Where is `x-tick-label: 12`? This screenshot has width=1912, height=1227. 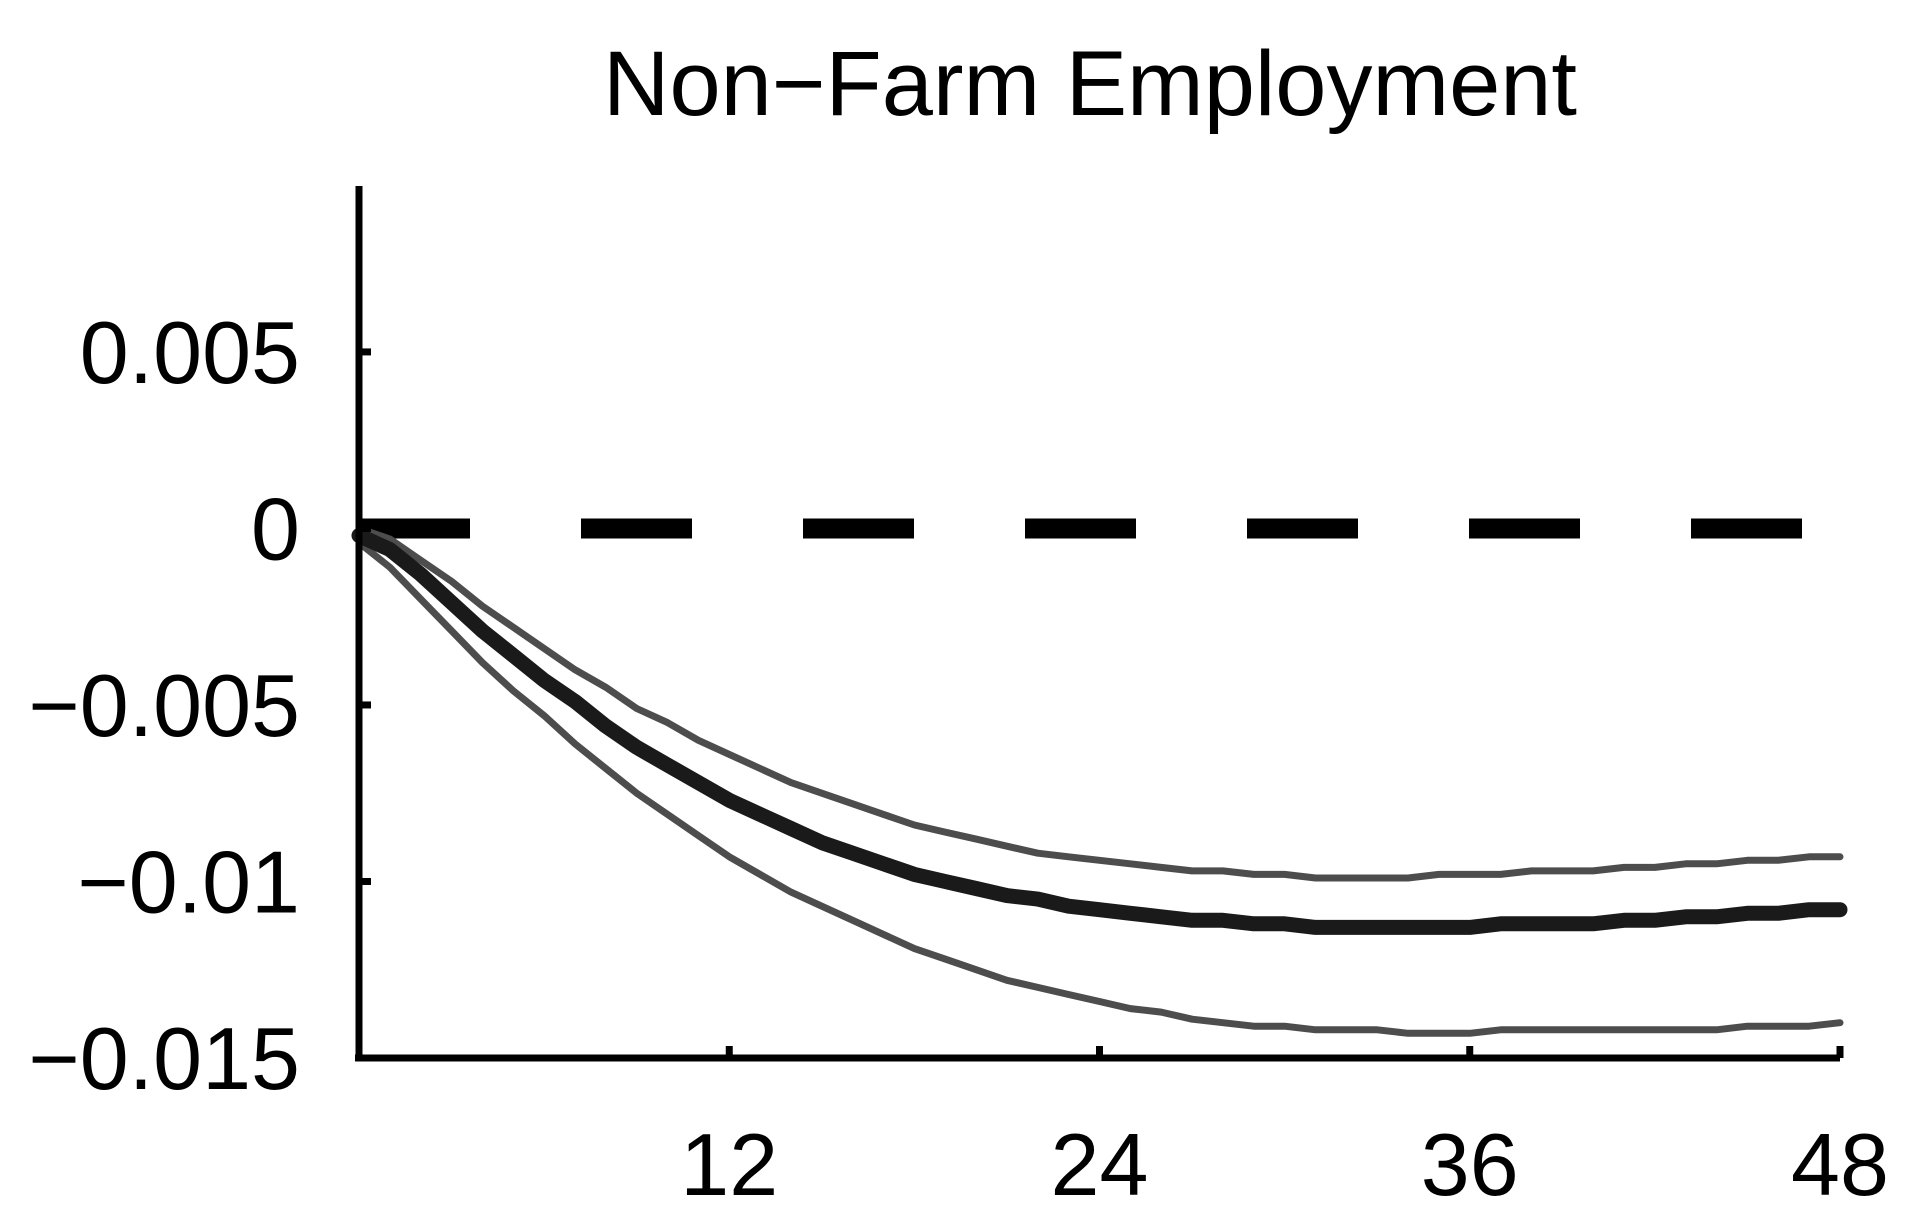 x-tick-label: 12 is located at coordinates (729, 1164).